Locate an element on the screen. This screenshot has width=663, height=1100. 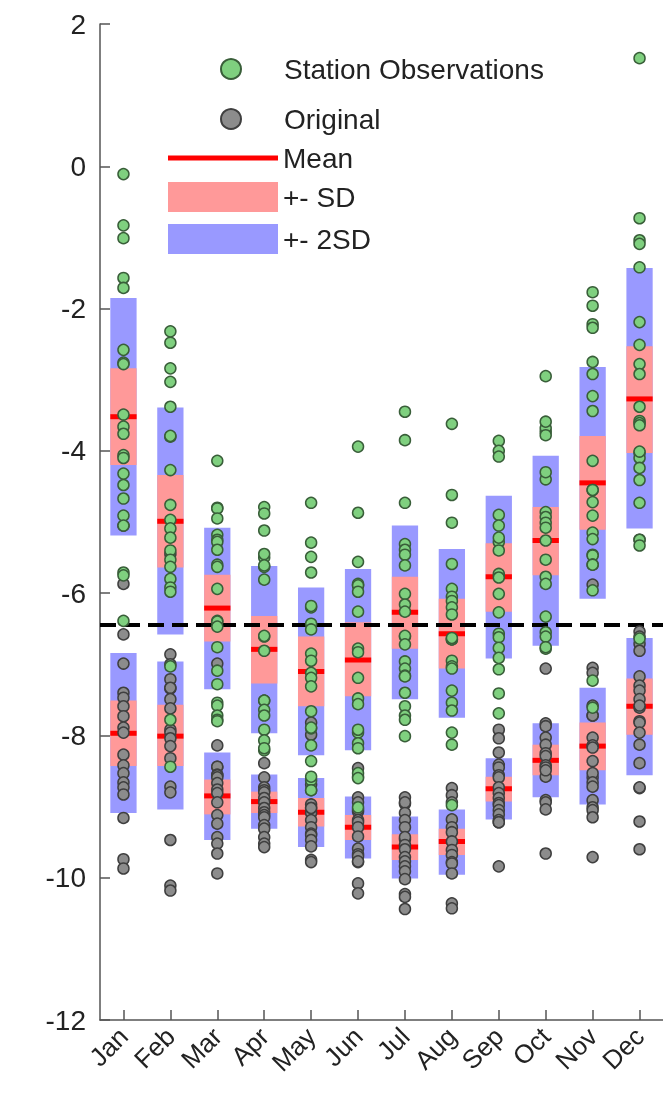
legend-label: Mean is located at coordinates (318, 158).